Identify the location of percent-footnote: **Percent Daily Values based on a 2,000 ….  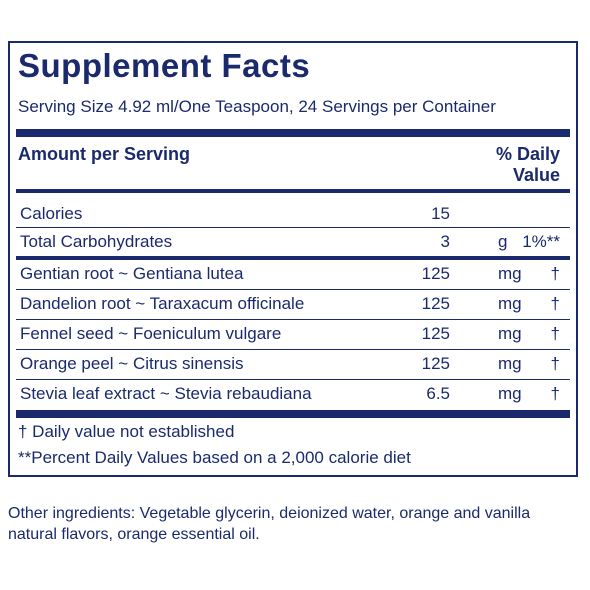
(214, 457).